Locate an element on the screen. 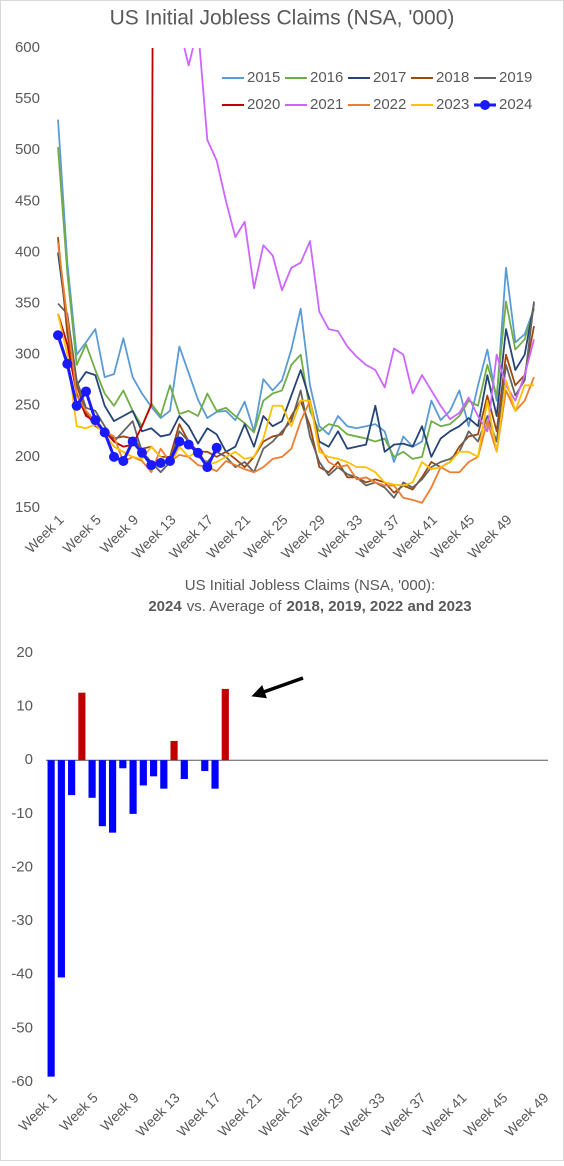  y-tick-label: 20 is located at coordinates (24, 652).